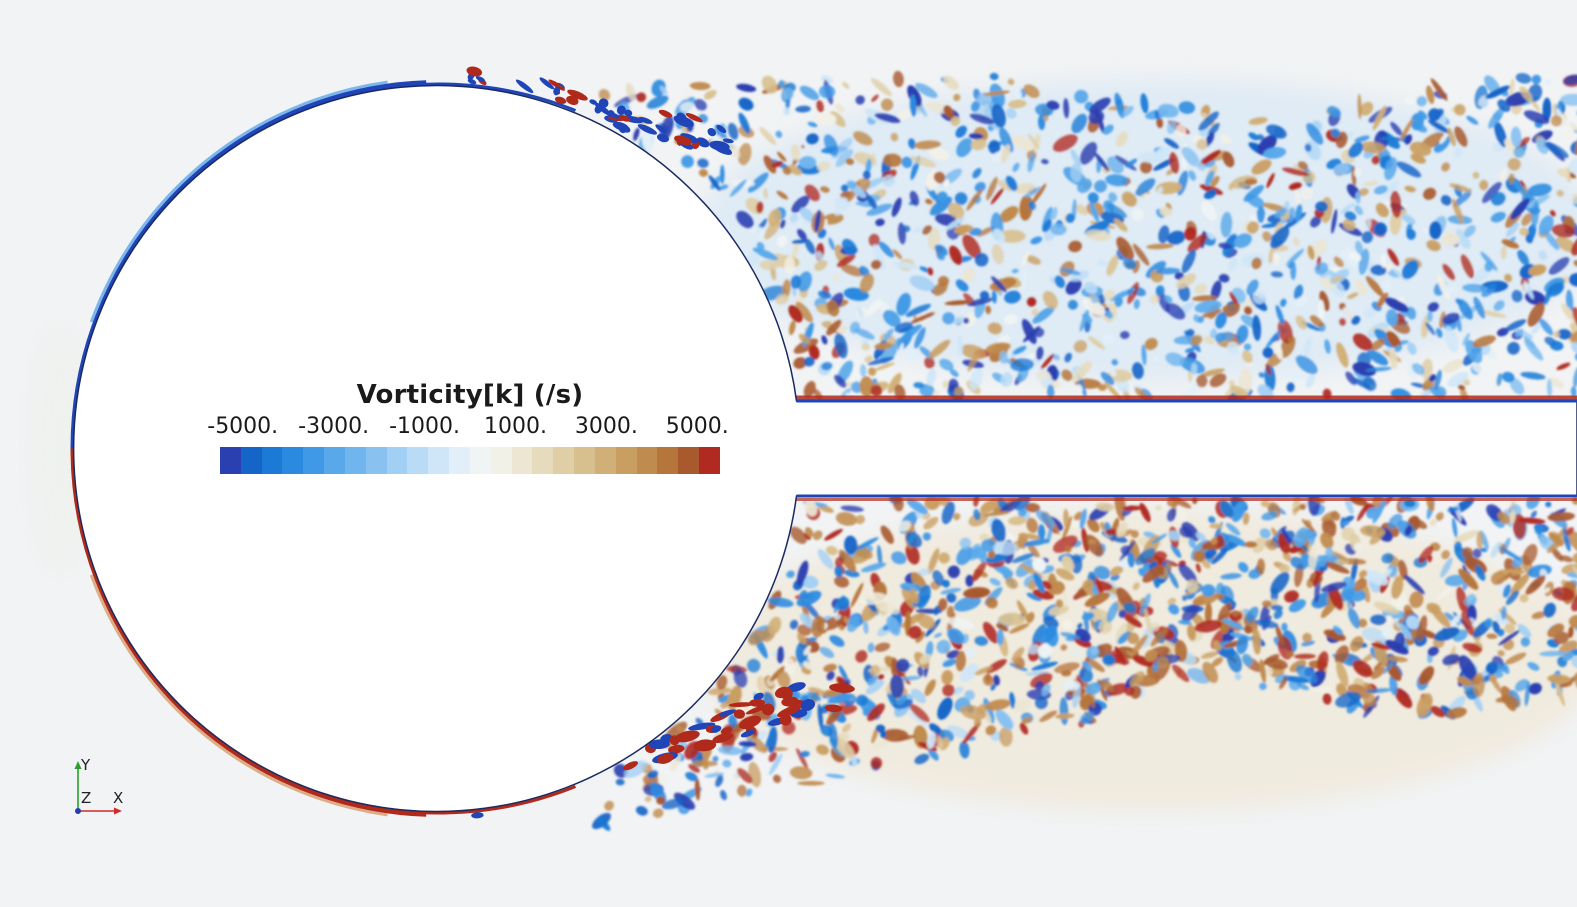 Image resolution: width=1577 pixels, height=907 pixels. Describe the element at coordinates (424, 426) in the screenshot. I see `legend-tick-label: -1000.` at that location.